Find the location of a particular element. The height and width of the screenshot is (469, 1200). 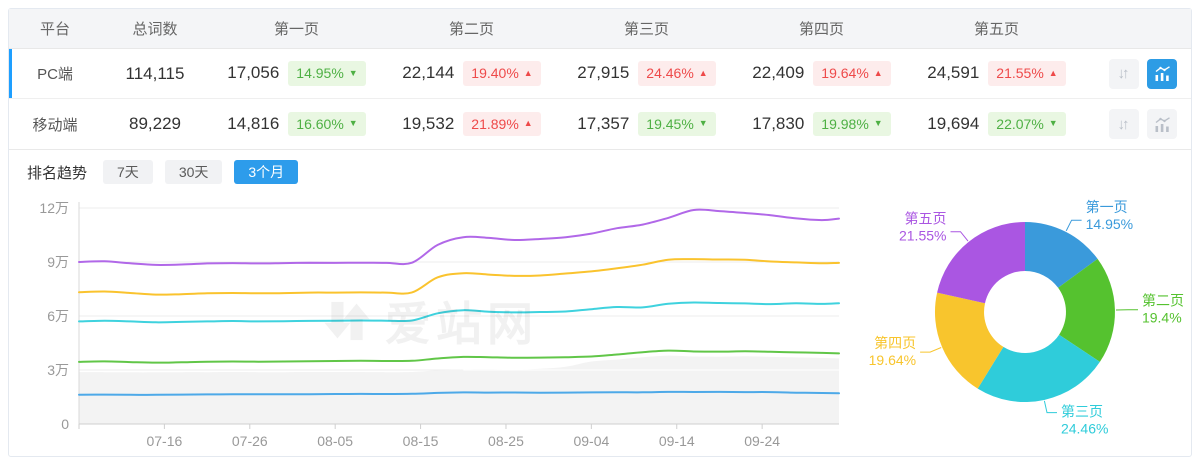

x-axis-label: 09-14 is located at coordinates (677, 441).